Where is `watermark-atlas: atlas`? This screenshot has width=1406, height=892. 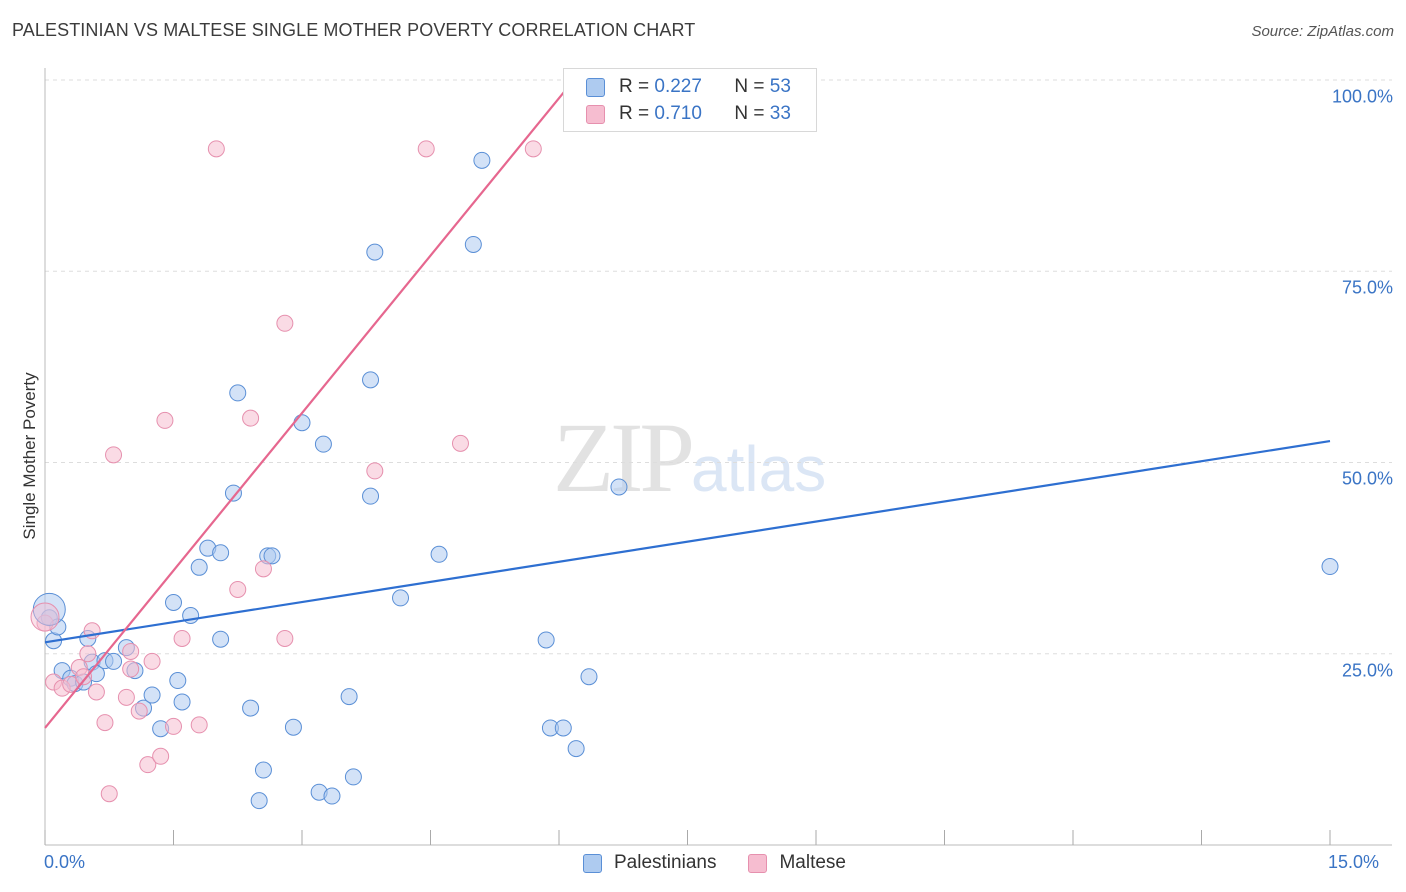 watermark-atlas: atlas is located at coordinates (759, 469).